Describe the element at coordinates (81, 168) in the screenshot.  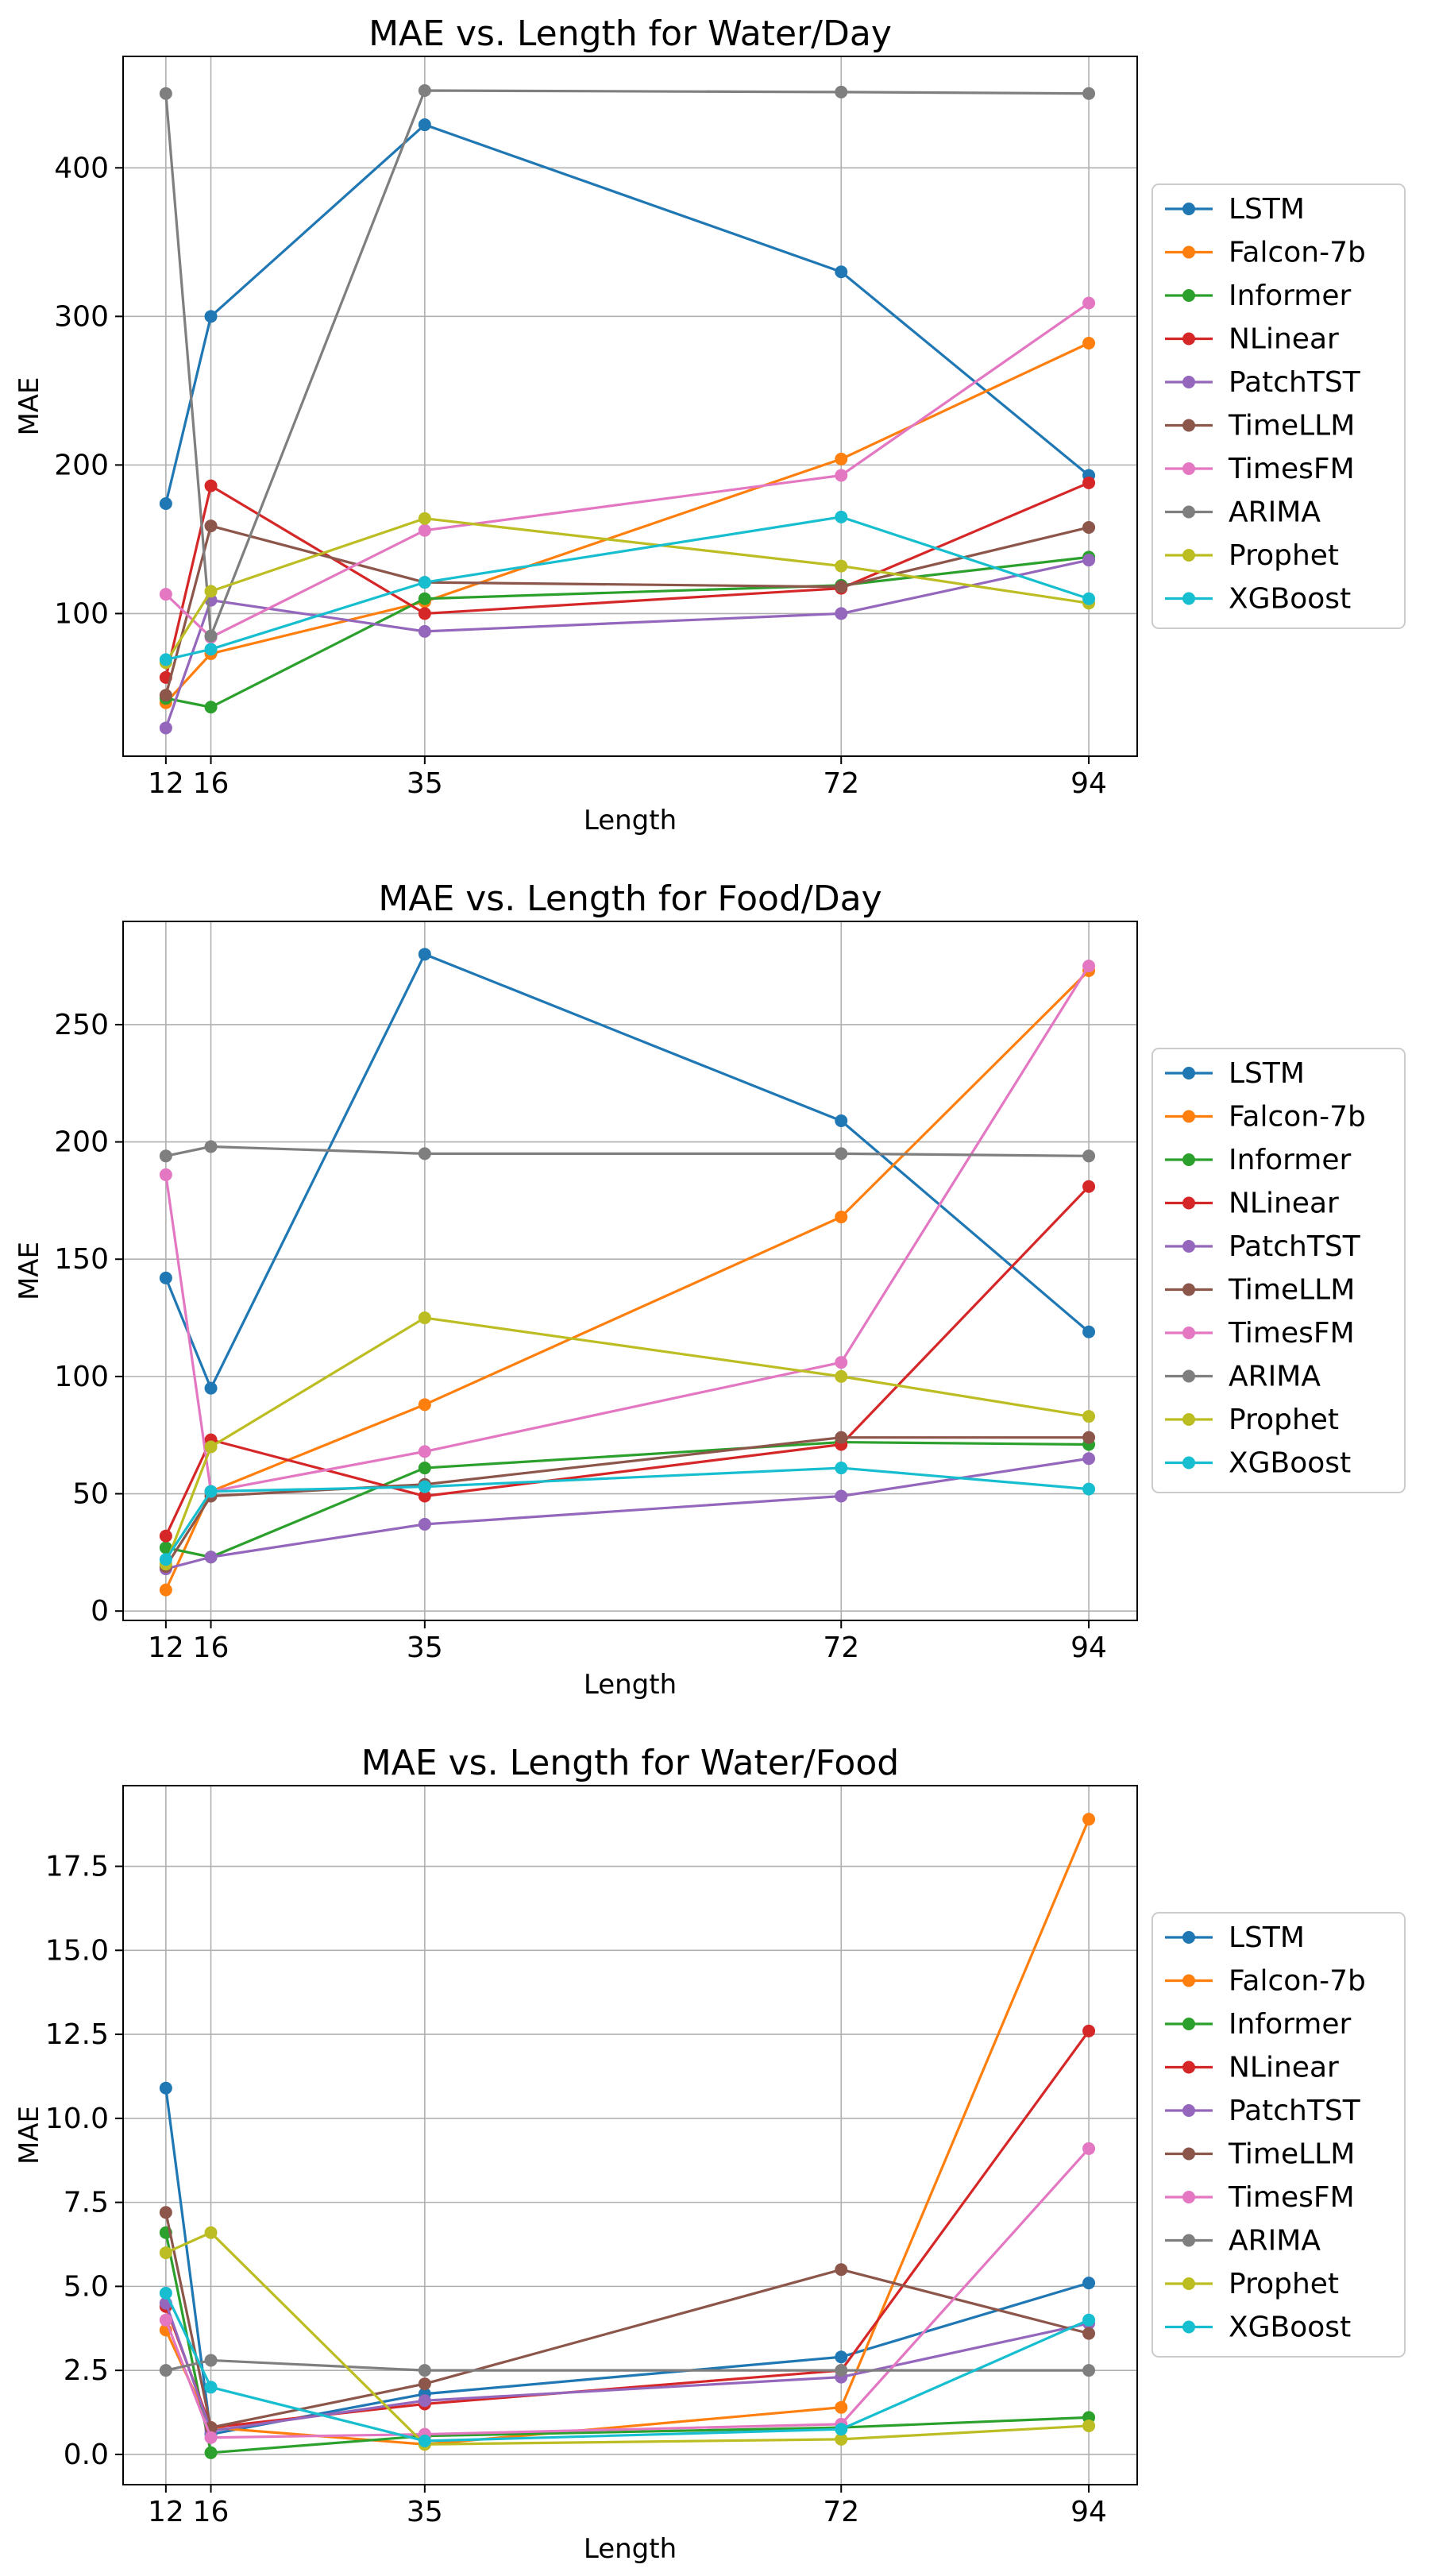
I see `y-tick-label: 400` at that location.